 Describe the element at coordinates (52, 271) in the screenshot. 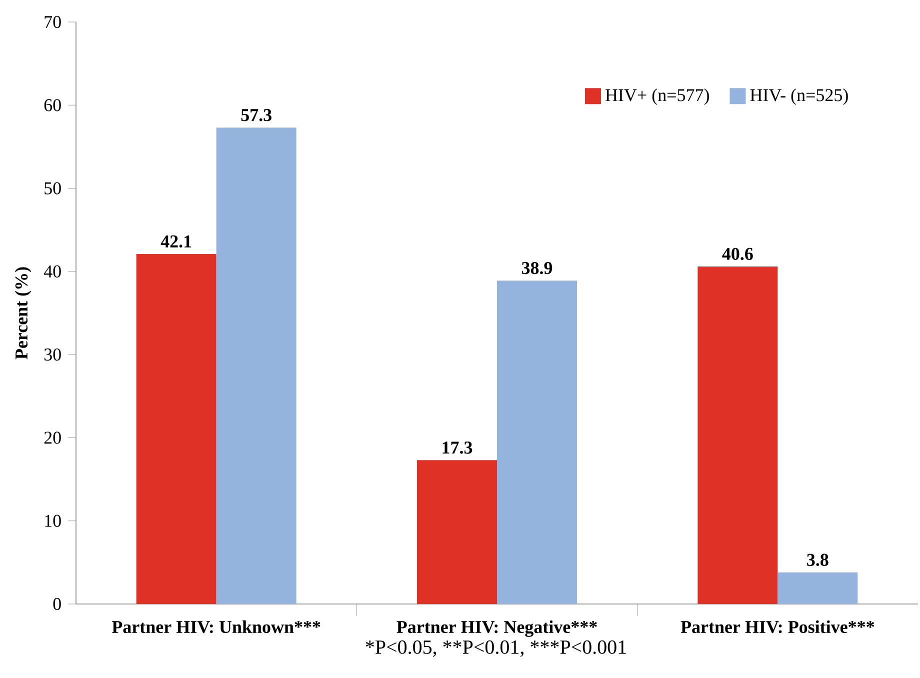

I see `y-tick-label: 40` at that location.